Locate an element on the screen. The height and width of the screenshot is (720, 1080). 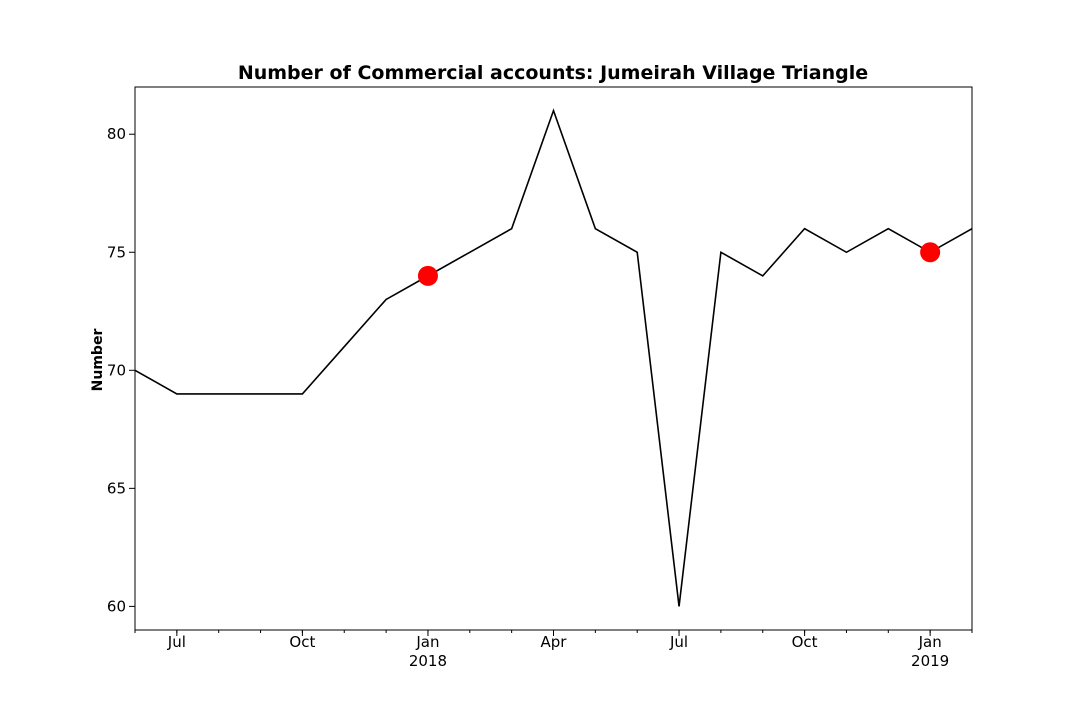
x-tick-label: Apr is located at coordinates (554, 642).